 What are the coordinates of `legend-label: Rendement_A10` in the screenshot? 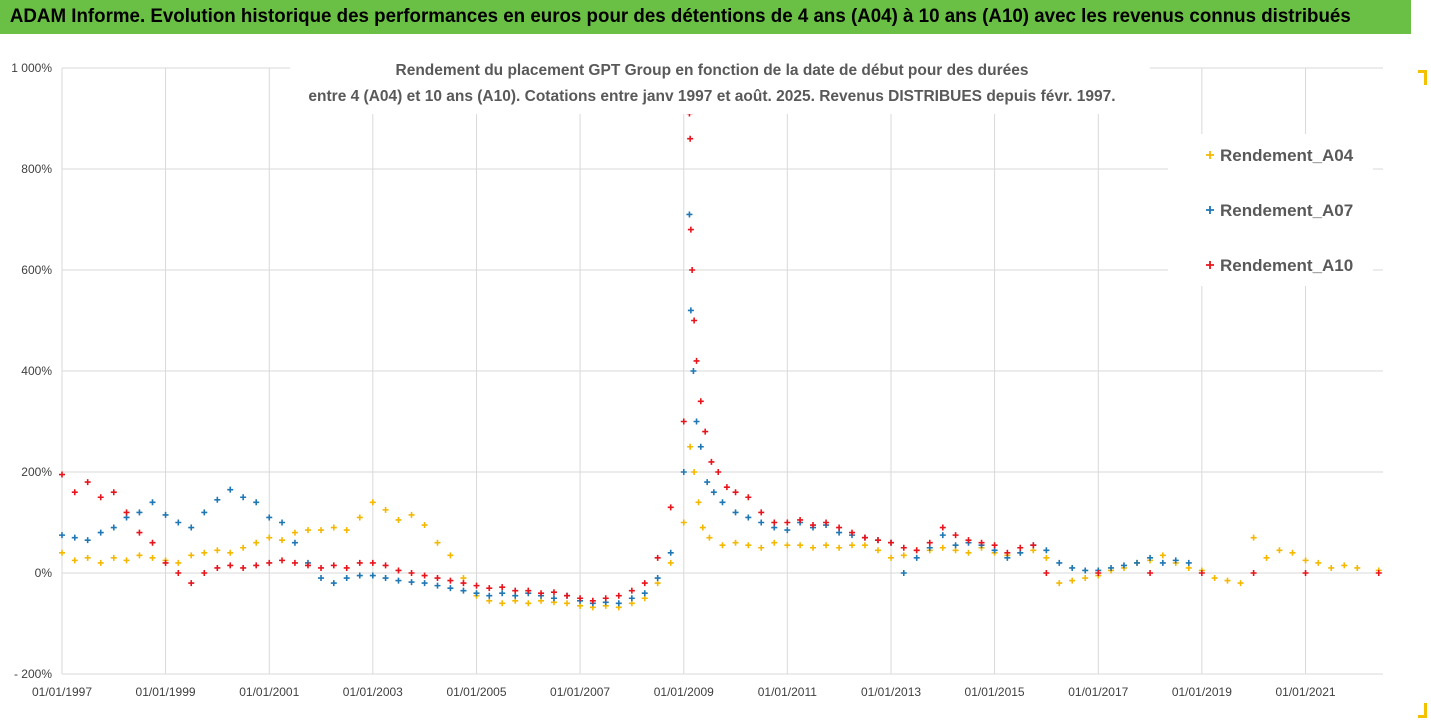 It's located at (1286, 265).